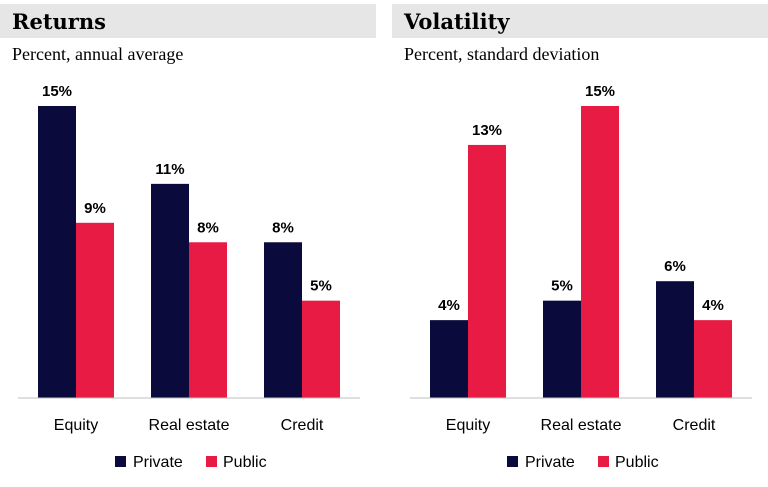 This screenshot has height=487, width=768. What do you see at coordinates (211, 461) in the screenshot?
I see `returns-legend-swatch-public` at bounding box center [211, 461].